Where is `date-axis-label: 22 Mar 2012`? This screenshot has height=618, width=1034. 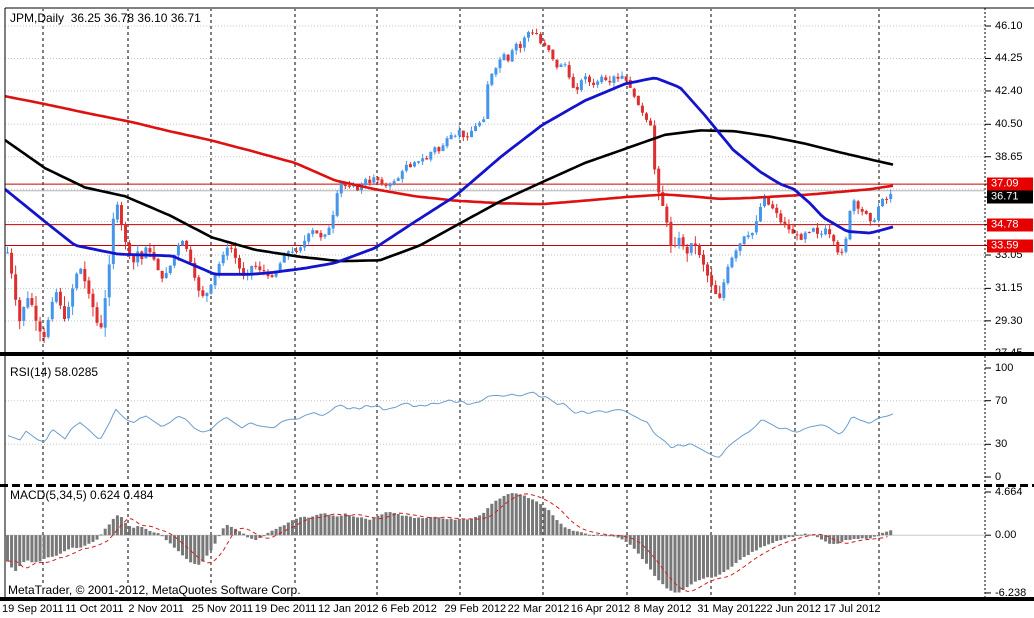
date-axis-label: 22 Mar 2012 is located at coordinates (538, 609).